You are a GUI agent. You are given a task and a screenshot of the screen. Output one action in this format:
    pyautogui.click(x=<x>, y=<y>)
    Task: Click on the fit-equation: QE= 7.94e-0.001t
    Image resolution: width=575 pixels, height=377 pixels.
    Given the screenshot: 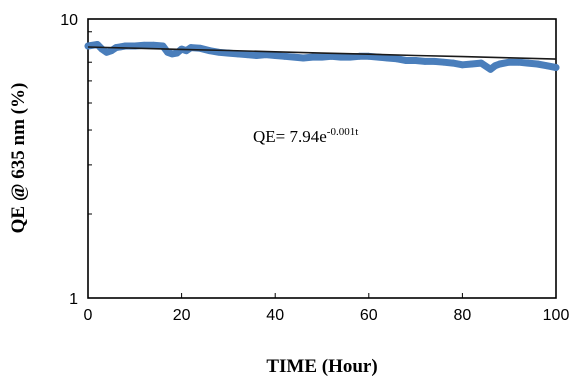 What is the action you would take?
    pyautogui.click(x=305, y=136)
    